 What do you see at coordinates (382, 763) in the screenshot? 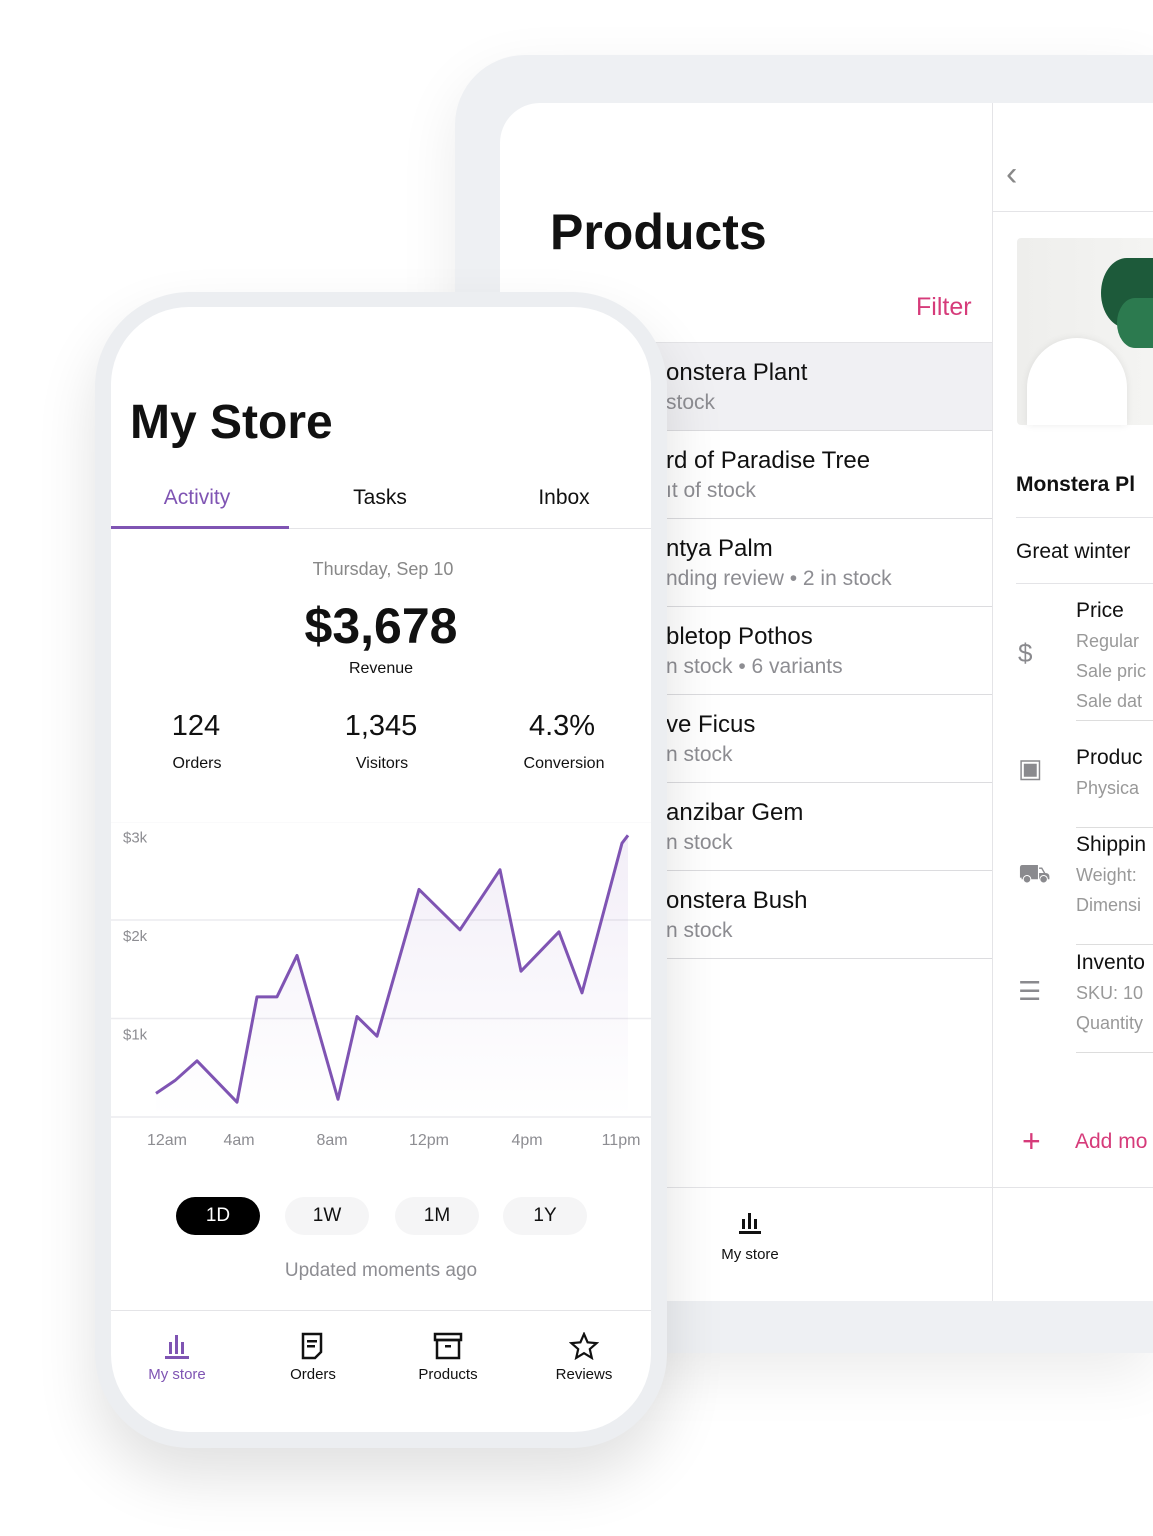
I see `visitors-label: Visitors` at bounding box center [382, 763].